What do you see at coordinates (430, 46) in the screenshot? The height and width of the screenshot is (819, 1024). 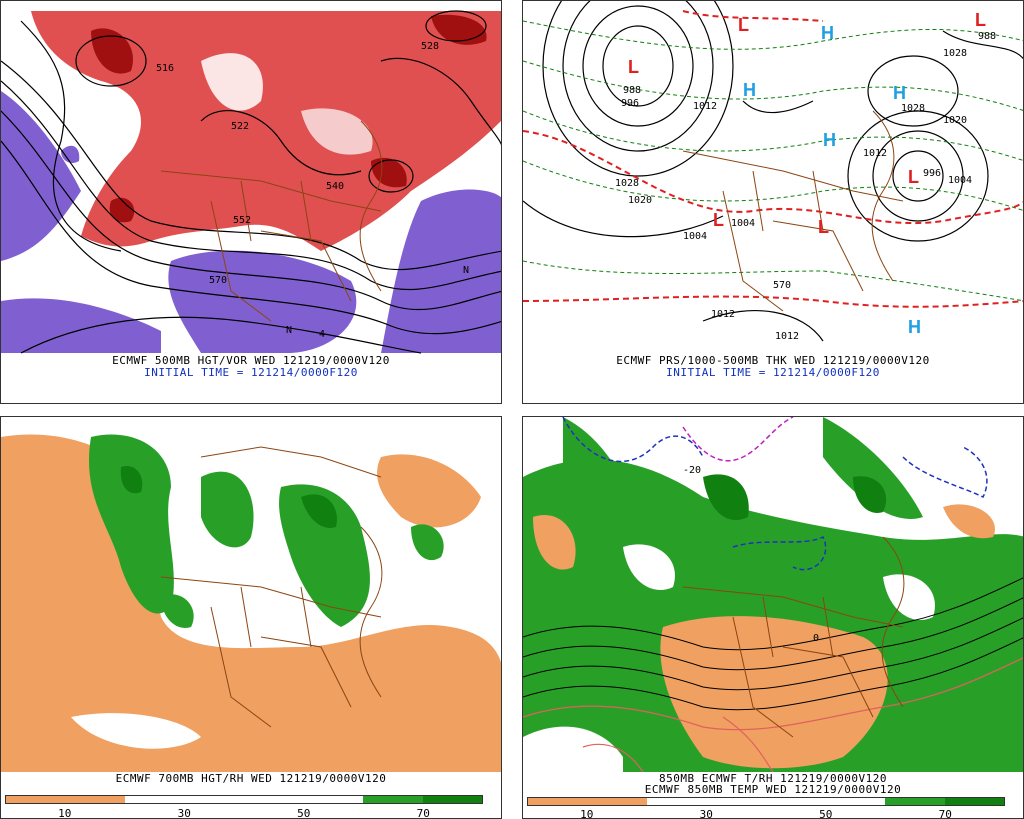 I see `contour-label: 528` at bounding box center [430, 46].